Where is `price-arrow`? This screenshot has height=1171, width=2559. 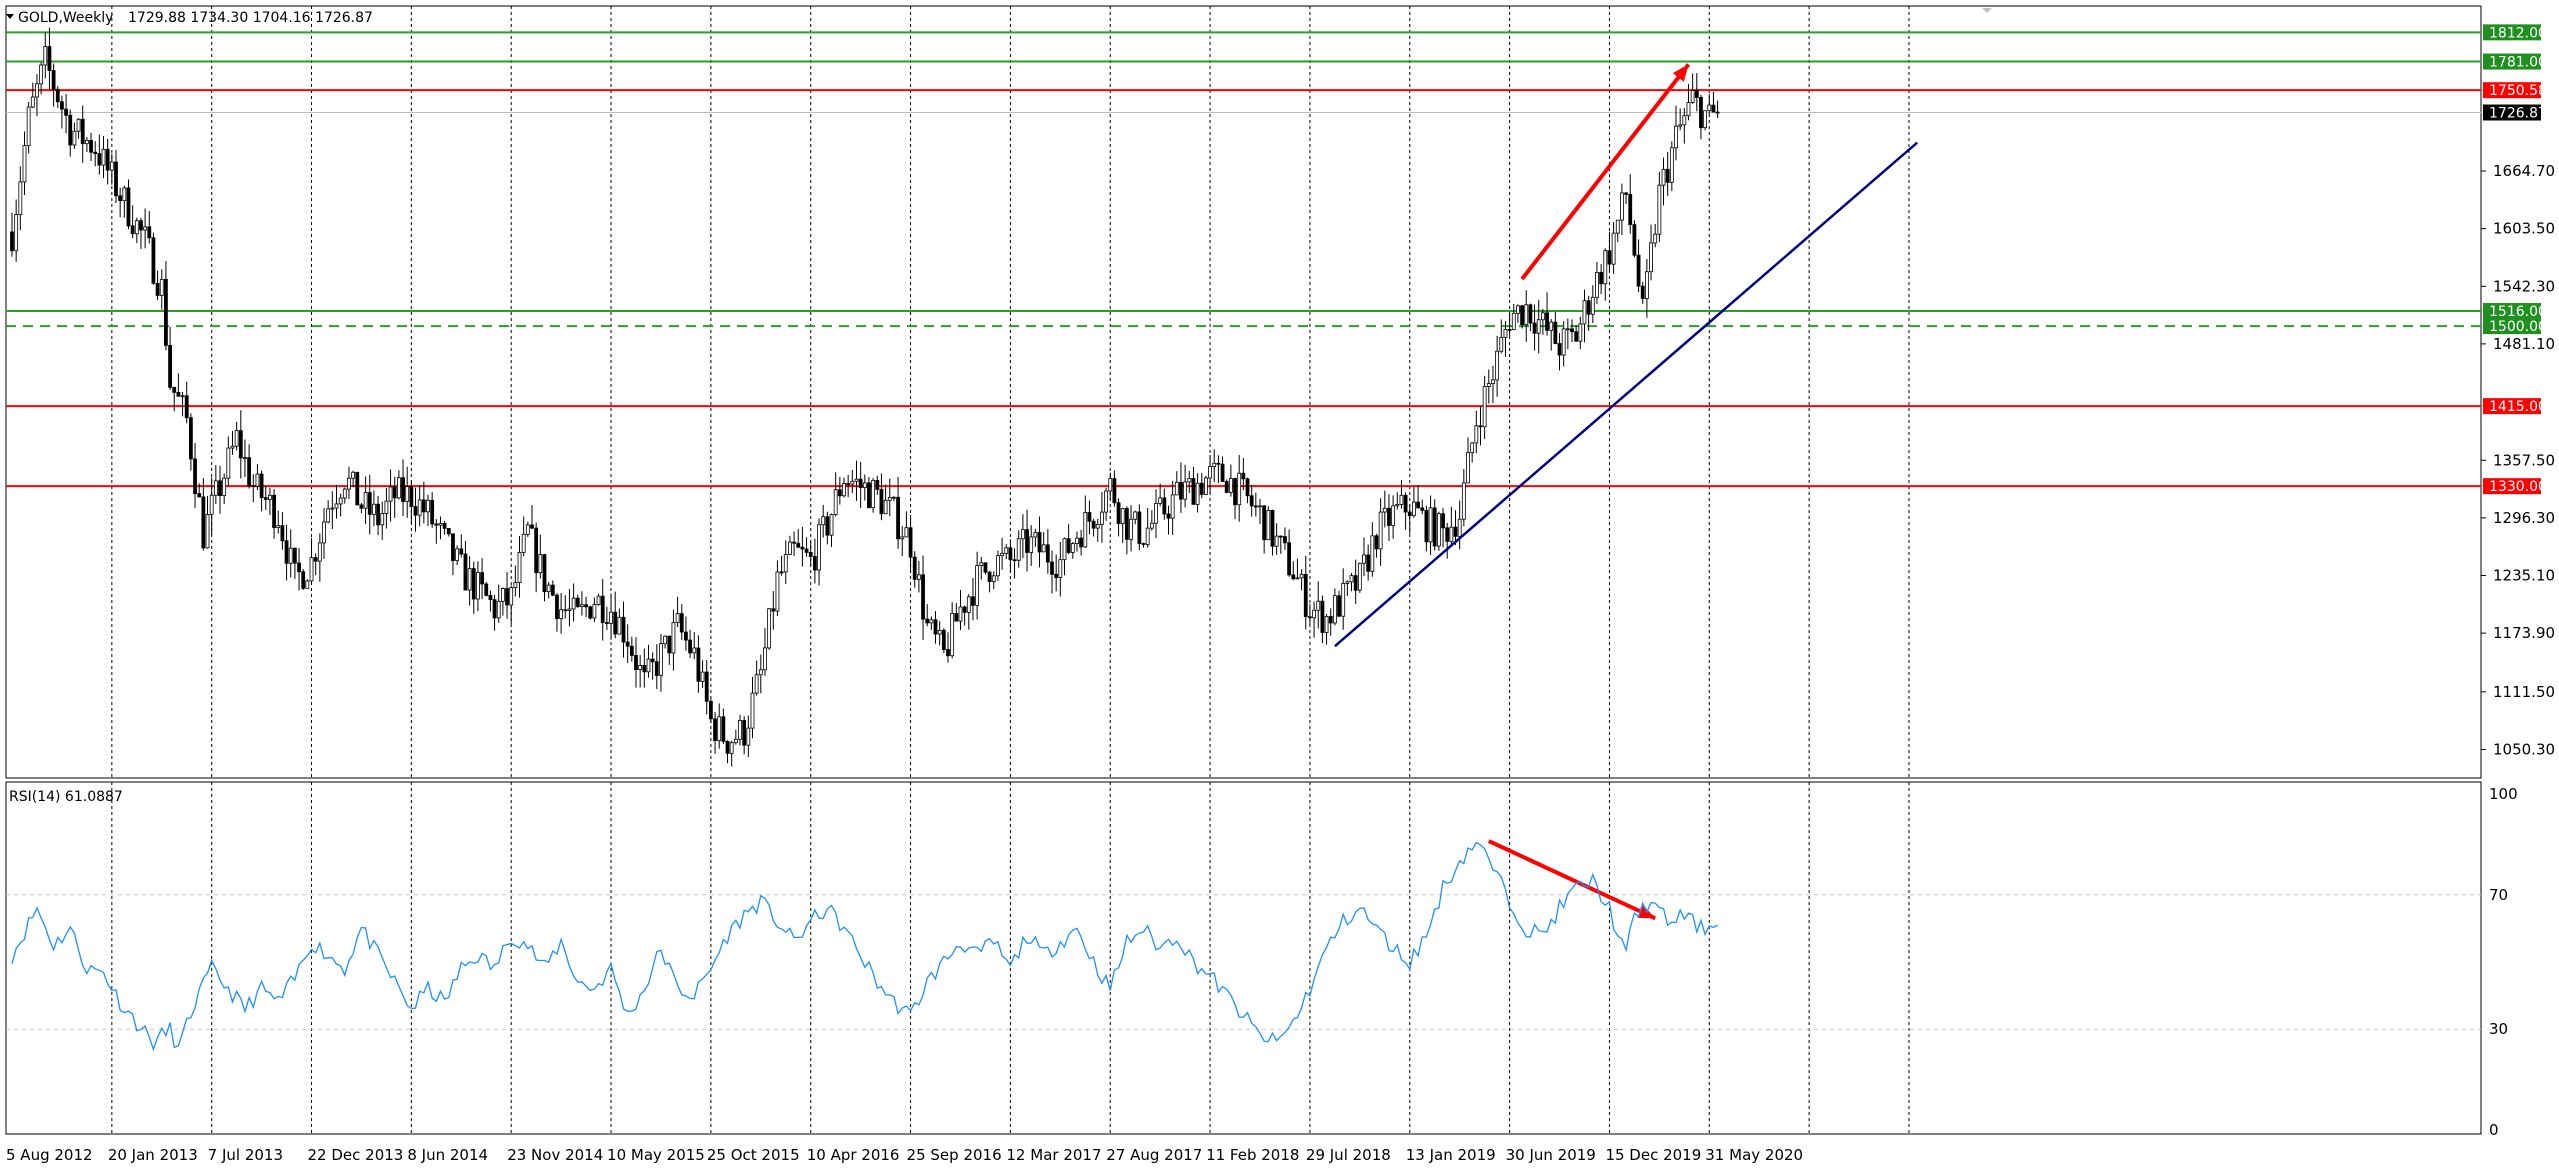 price-arrow is located at coordinates (1605, 172).